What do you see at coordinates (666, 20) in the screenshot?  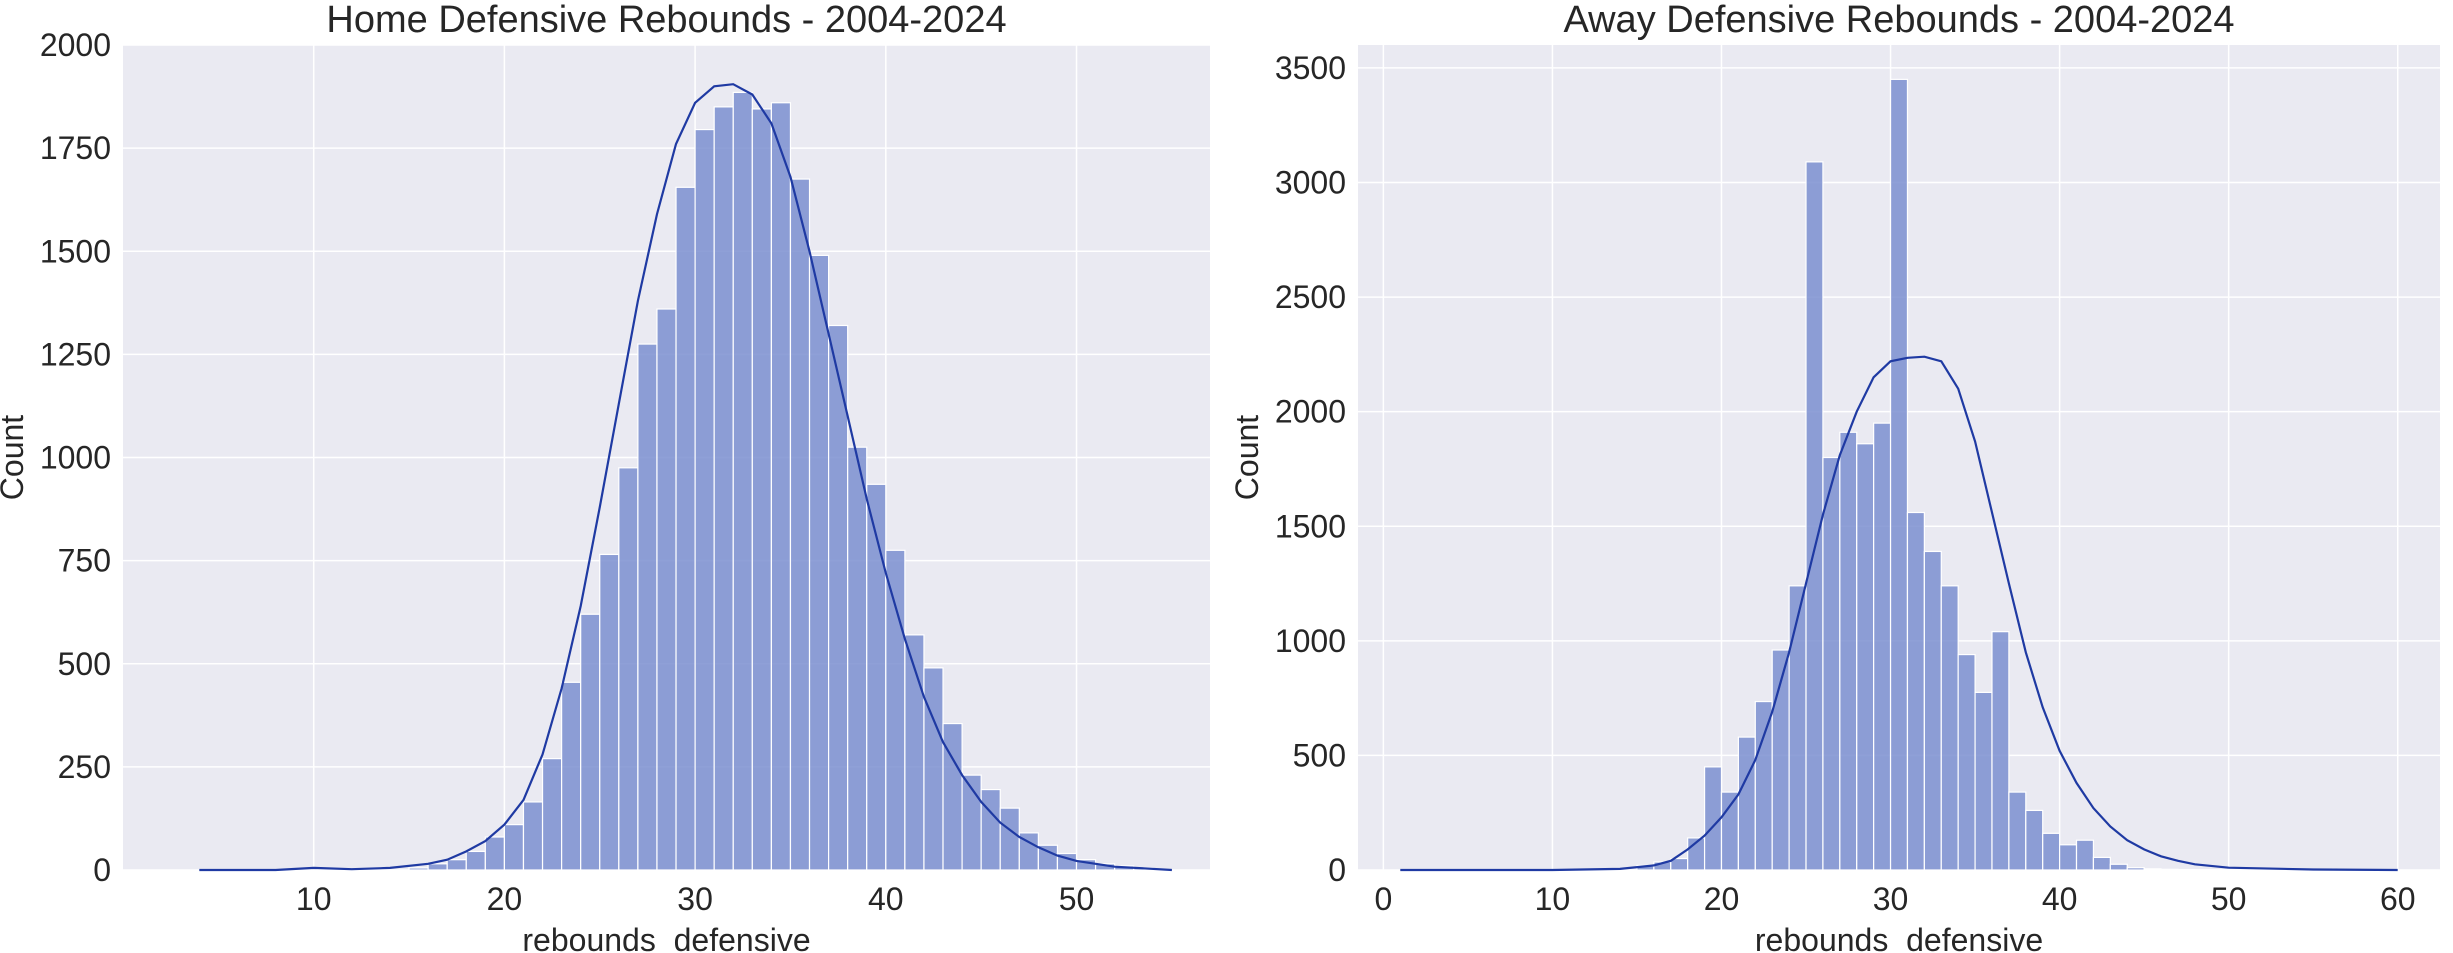 I see `chart-title: Home Defensive Rebounds - 2004-2024` at bounding box center [666, 20].